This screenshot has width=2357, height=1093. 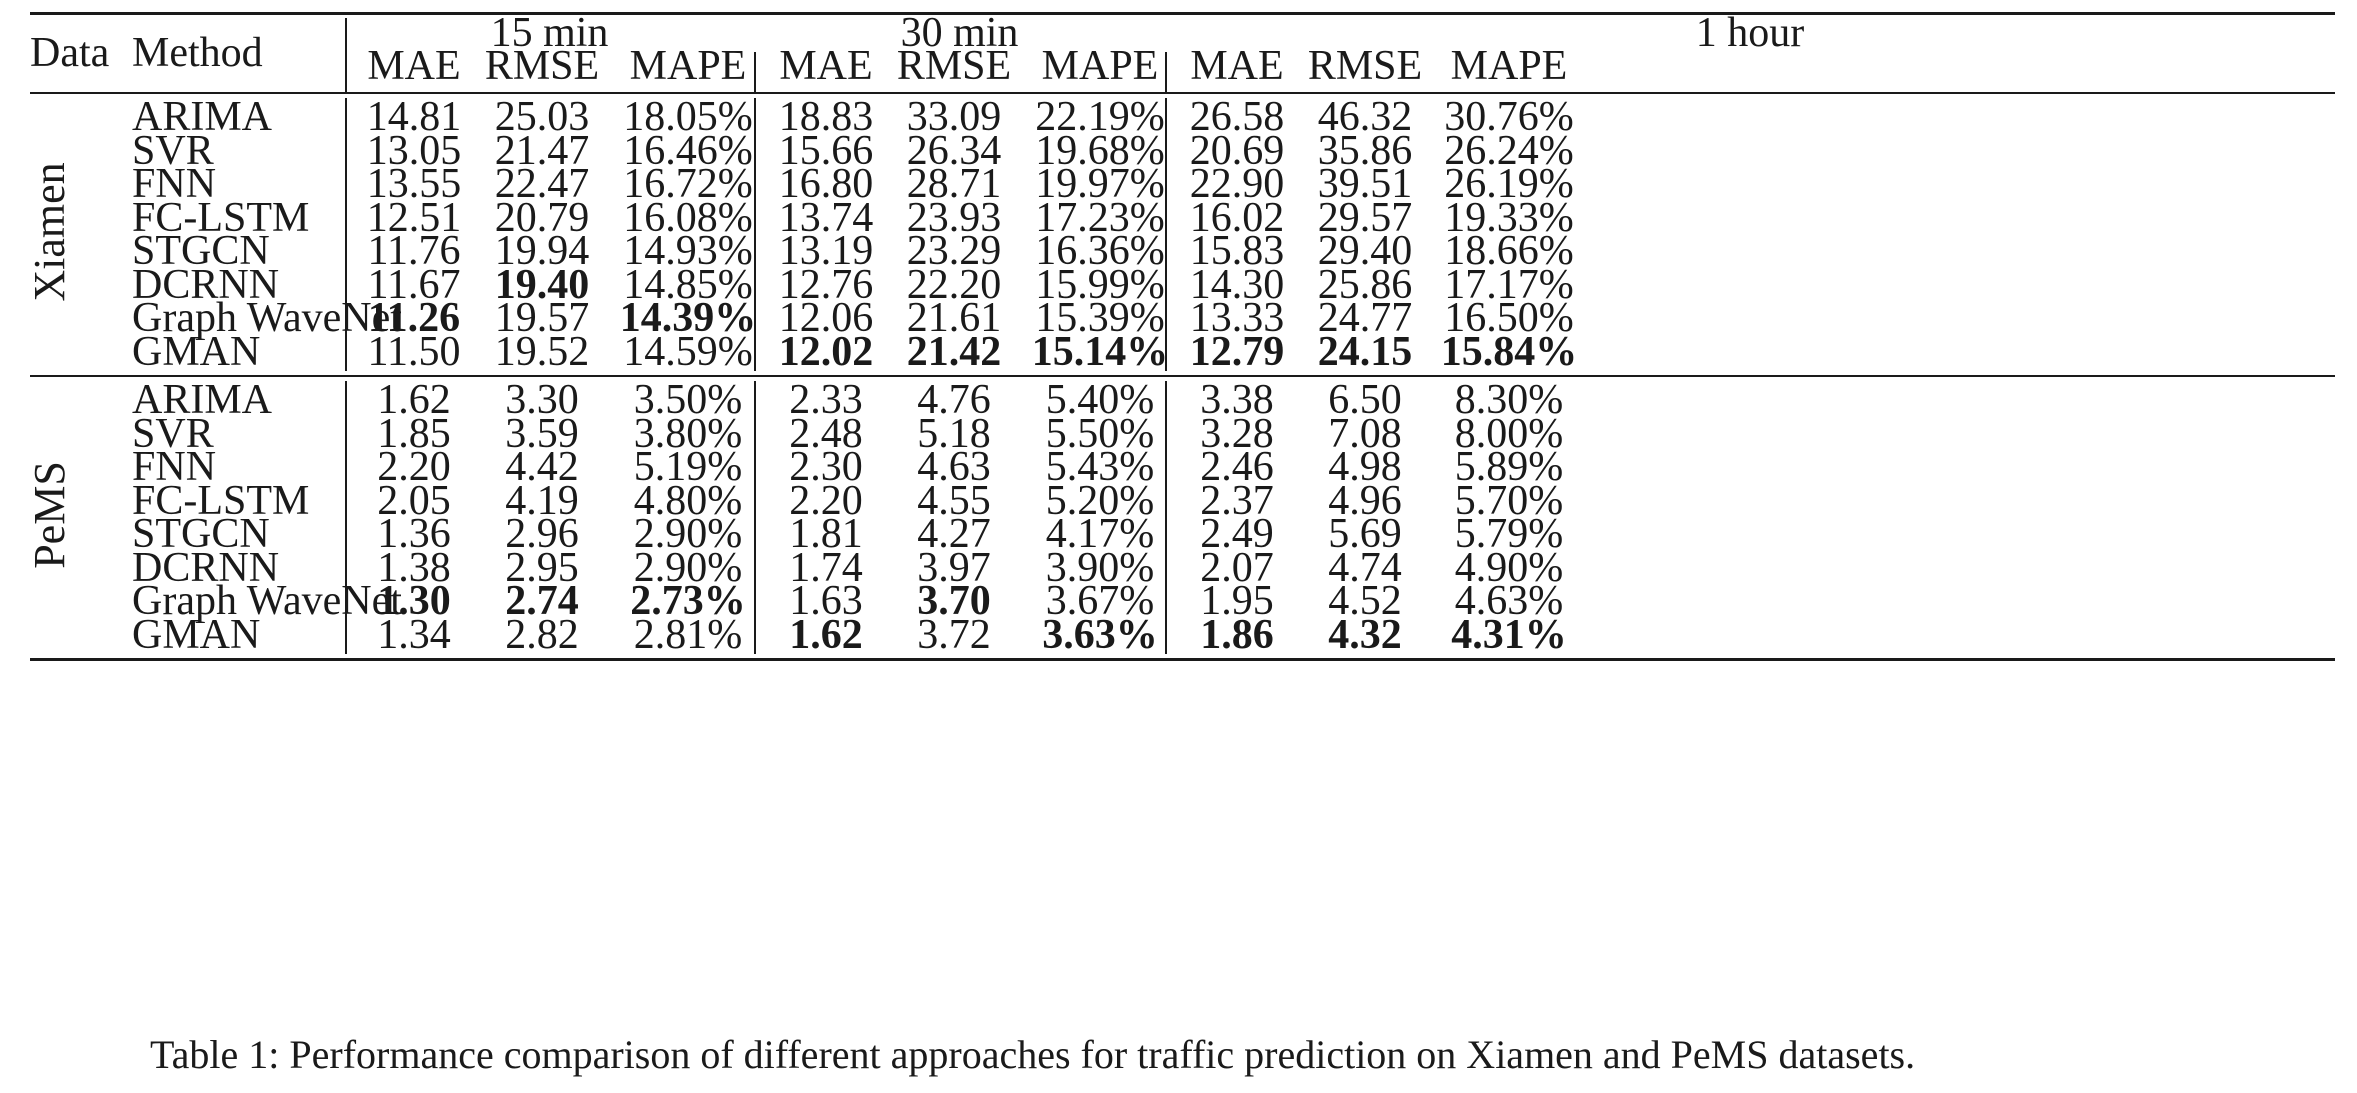 What do you see at coordinates (1365, 284) in the screenshot?
I see `value-cell-rmse-1hour: 25.86` at bounding box center [1365, 284].